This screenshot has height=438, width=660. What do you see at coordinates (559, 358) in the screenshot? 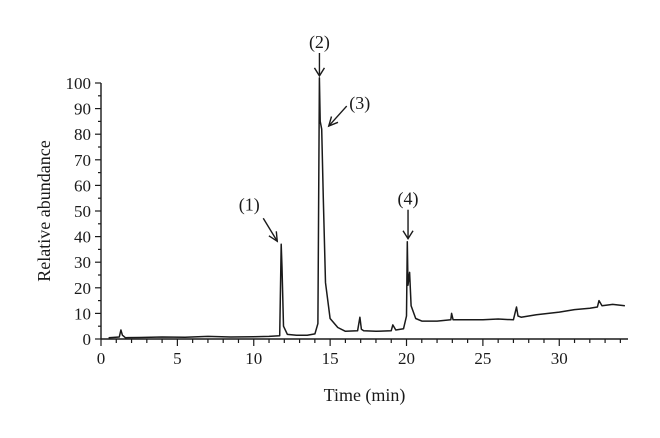
I see `x-tick-label: 30` at bounding box center [559, 358].